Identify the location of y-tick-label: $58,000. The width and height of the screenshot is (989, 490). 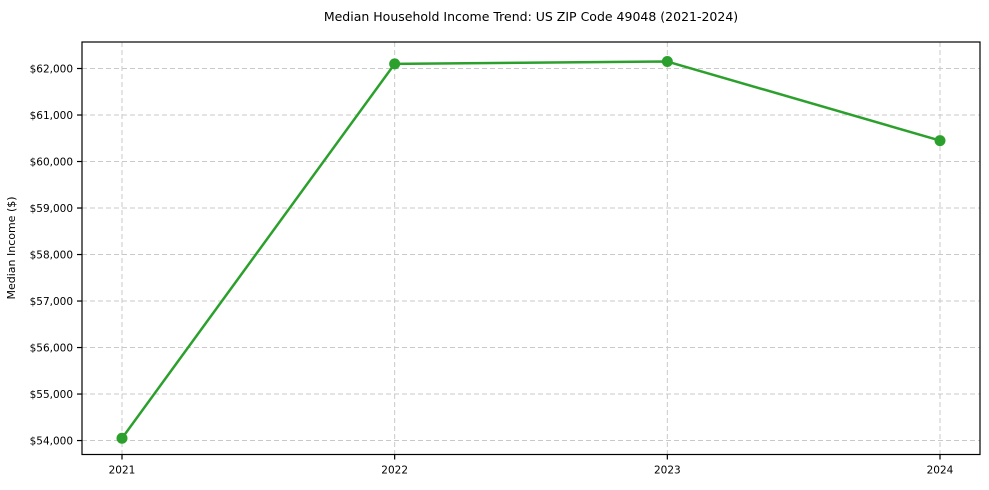
(51, 255).